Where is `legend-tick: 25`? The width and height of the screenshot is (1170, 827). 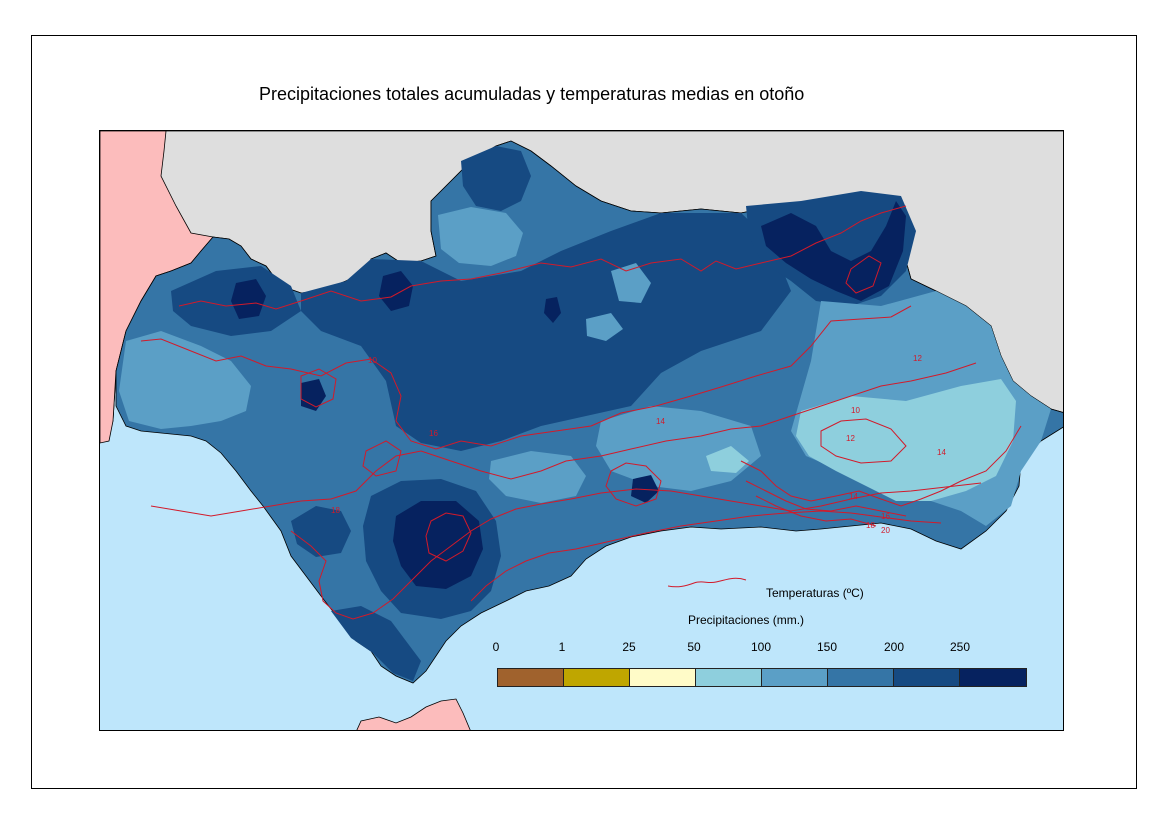 legend-tick: 25 is located at coordinates (629, 647).